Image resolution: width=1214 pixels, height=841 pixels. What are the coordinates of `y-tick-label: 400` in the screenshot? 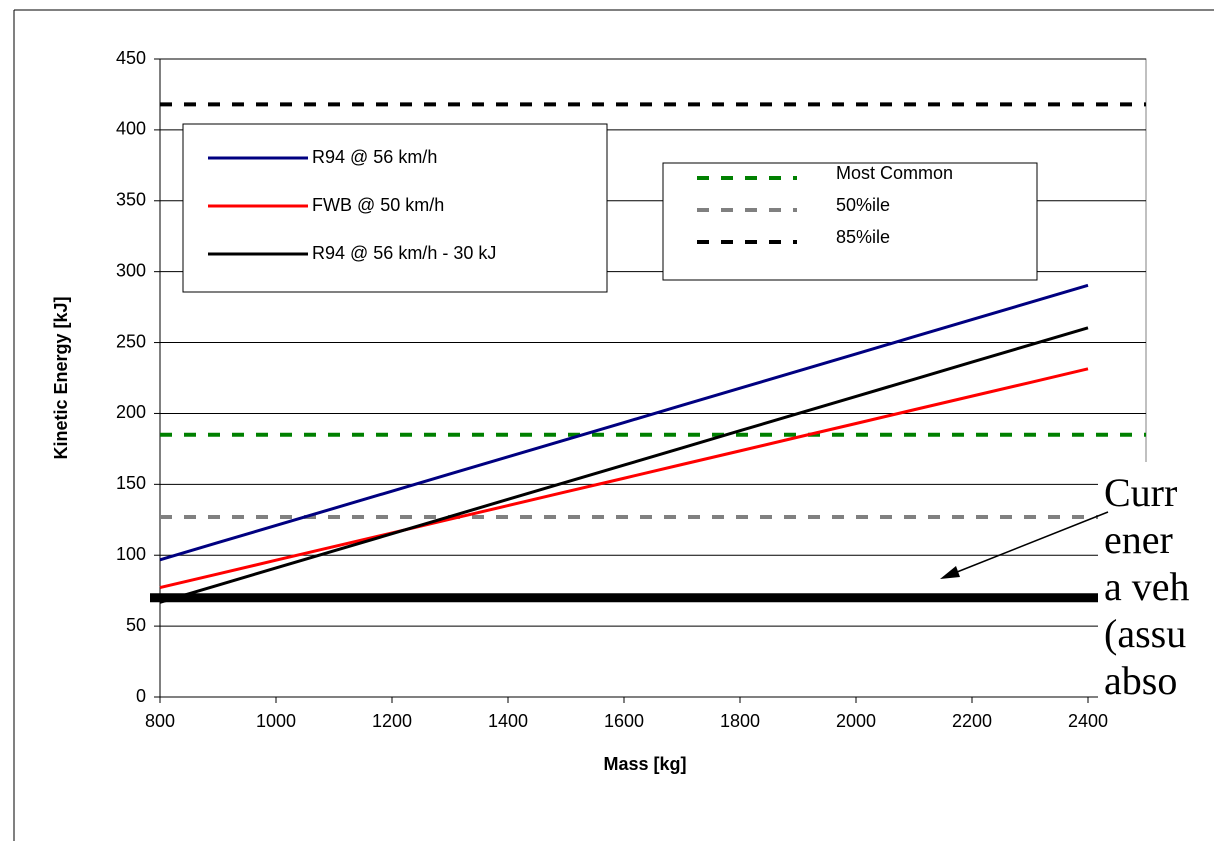 It's located at (131, 129).